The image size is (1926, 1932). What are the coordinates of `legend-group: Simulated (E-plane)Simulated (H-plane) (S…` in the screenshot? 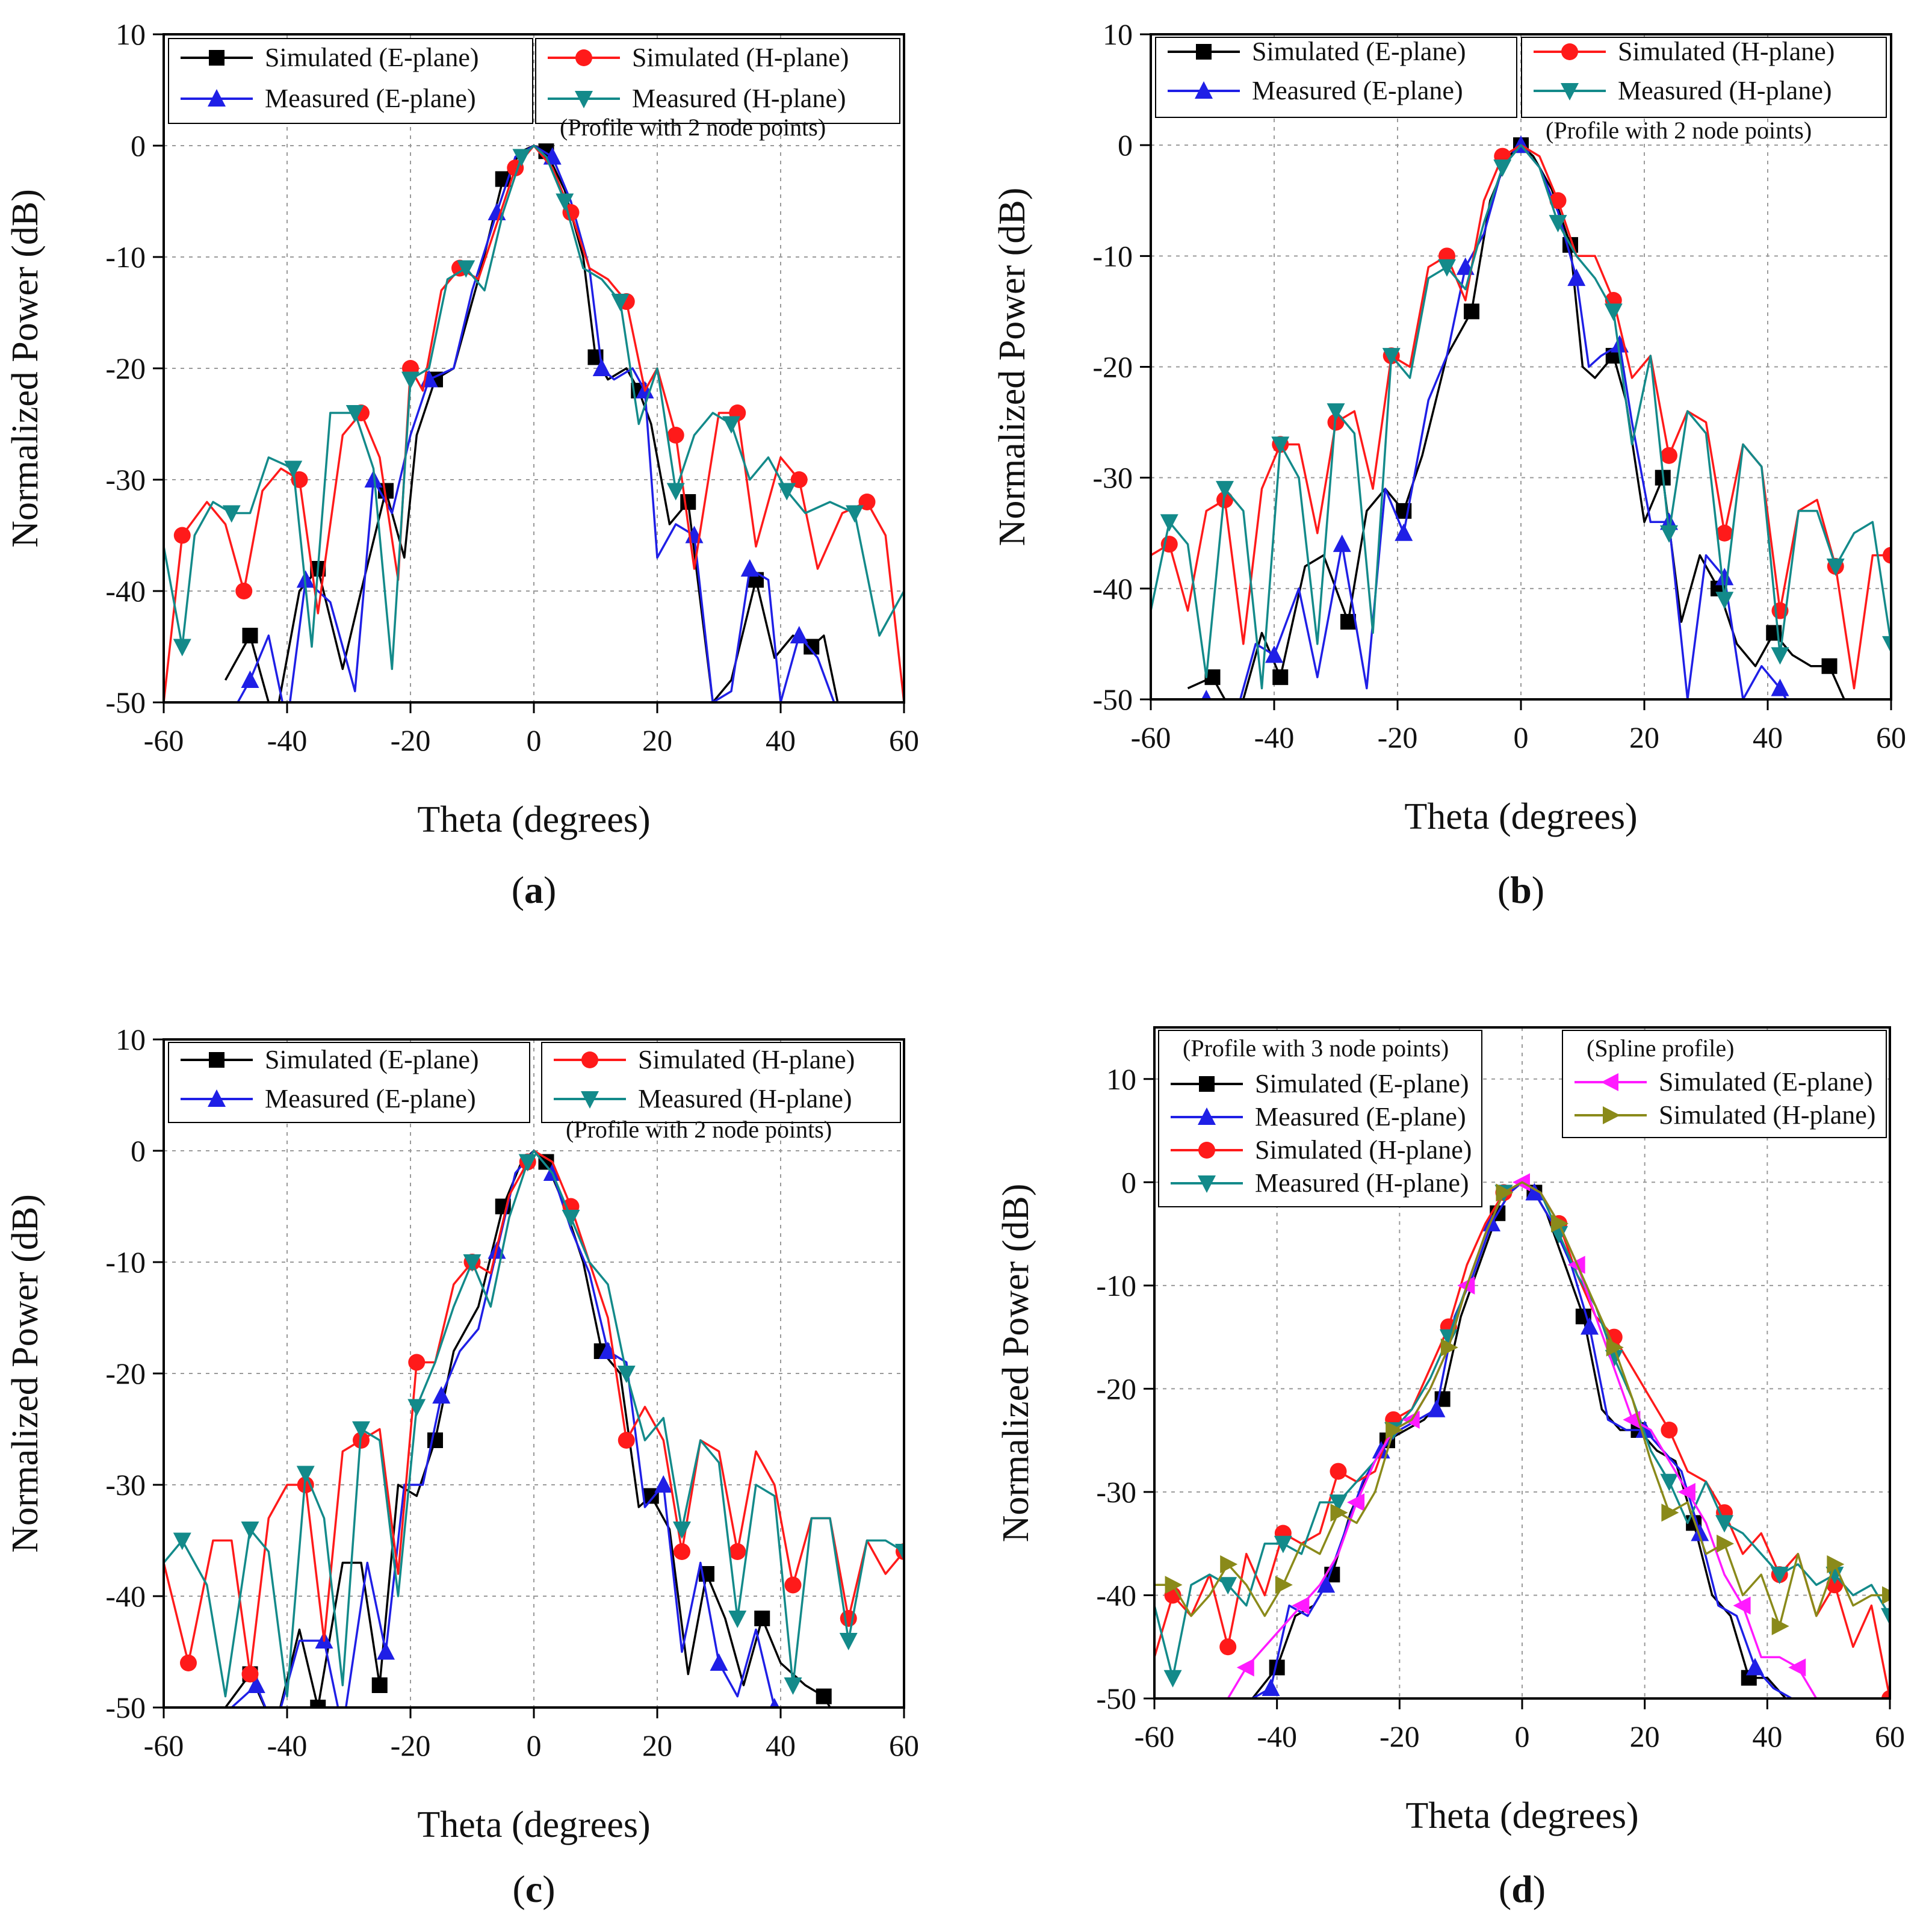 It's located at (1724, 1084).